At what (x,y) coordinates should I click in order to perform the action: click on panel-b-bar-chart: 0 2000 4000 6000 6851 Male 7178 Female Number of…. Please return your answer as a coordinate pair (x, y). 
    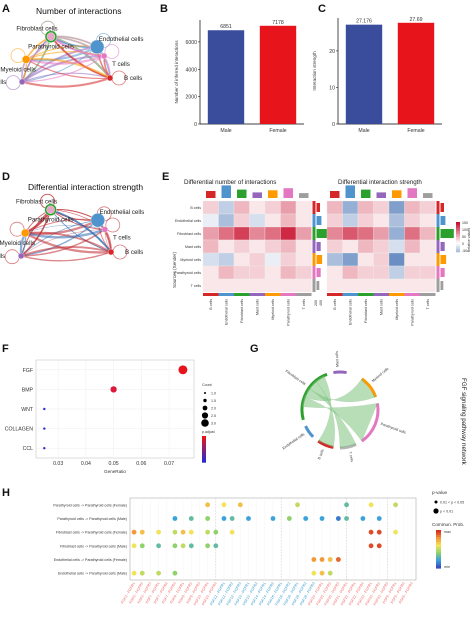
    Looking at the image, I should click on (239, 77).